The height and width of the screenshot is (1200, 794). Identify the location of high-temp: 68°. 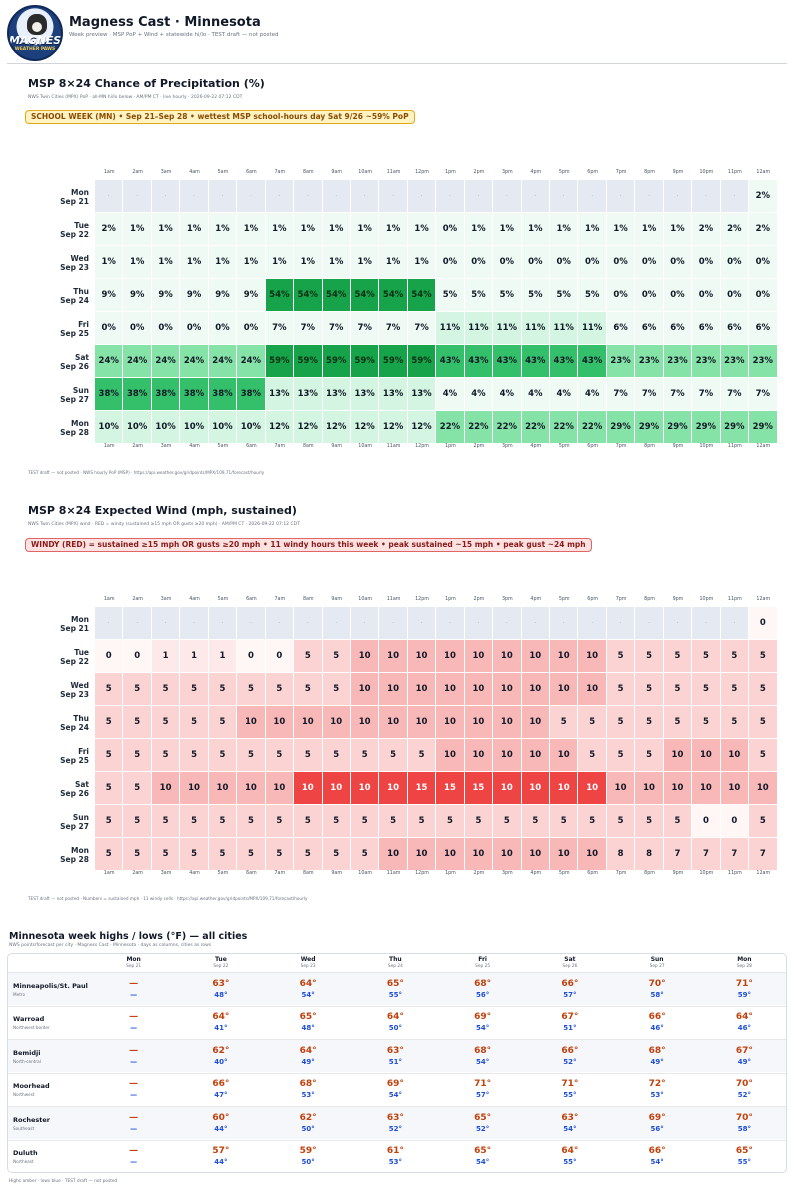
(483, 983).